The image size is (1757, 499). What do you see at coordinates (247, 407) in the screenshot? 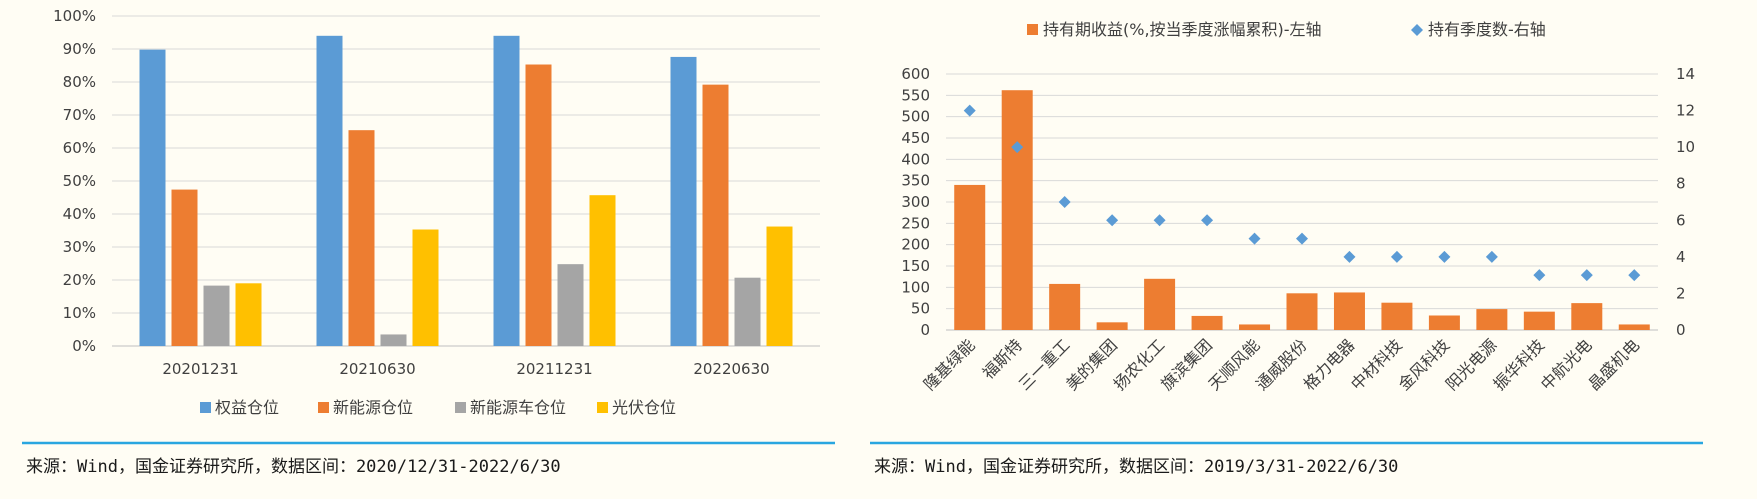
I see `left-legend-label: 权益仓位` at bounding box center [247, 407].